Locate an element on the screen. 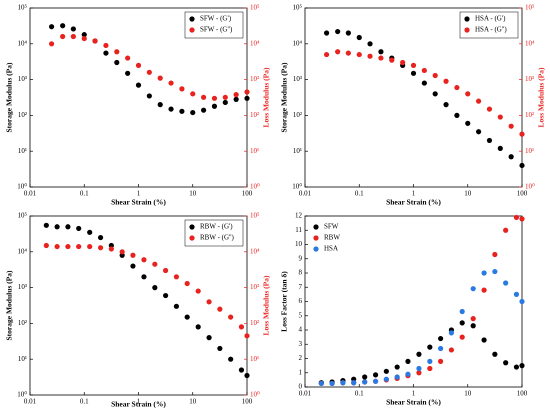  y-tick-label: 10 is located at coordinates (299, 244).